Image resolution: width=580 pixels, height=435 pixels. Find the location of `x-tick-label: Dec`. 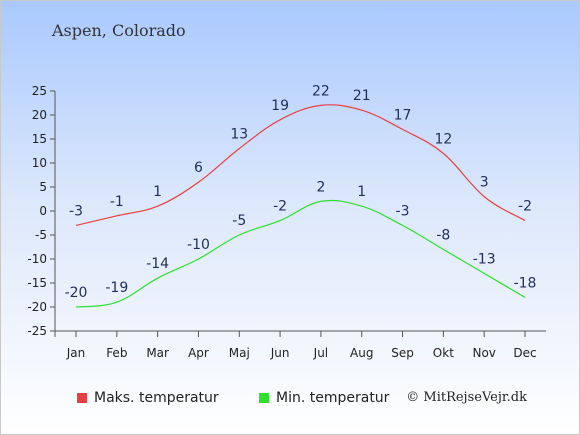

x-tick-label: Dec is located at coordinates (524, 353).